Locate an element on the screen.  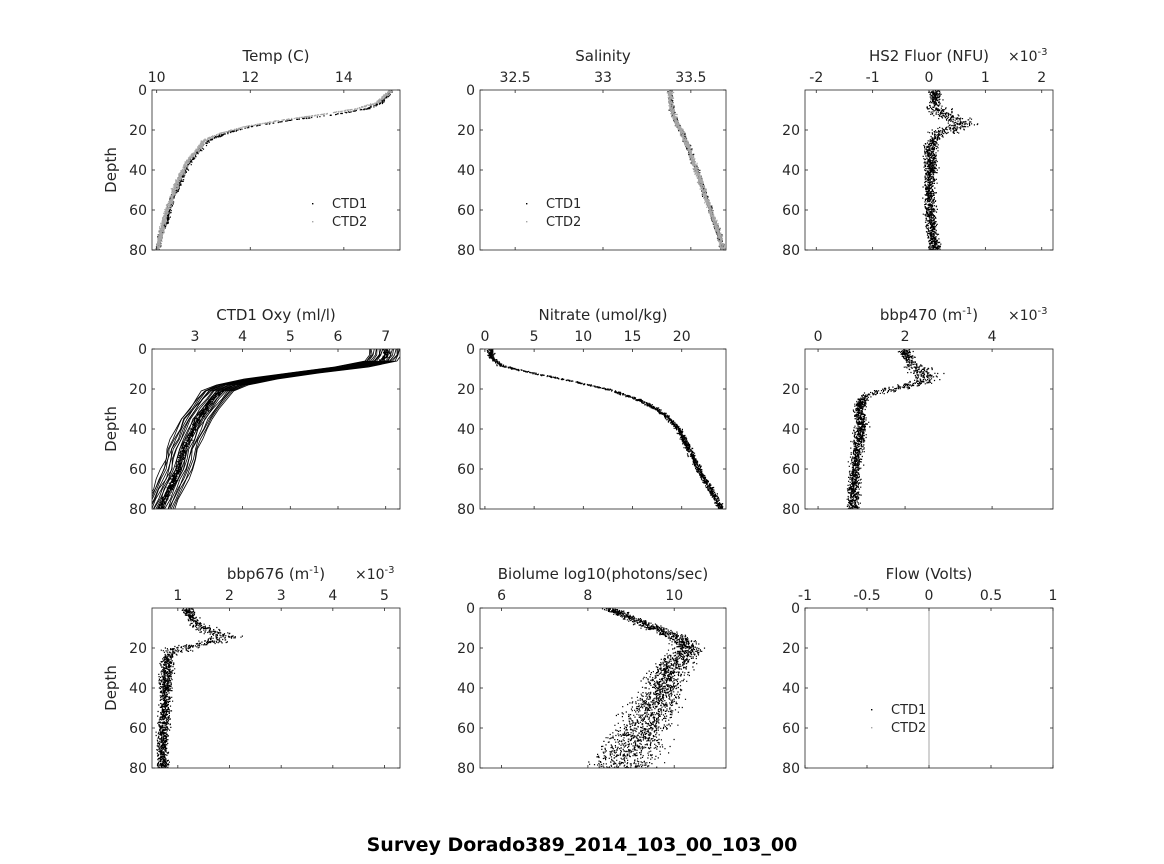
hs2-points is located at coordinates (950, 170).